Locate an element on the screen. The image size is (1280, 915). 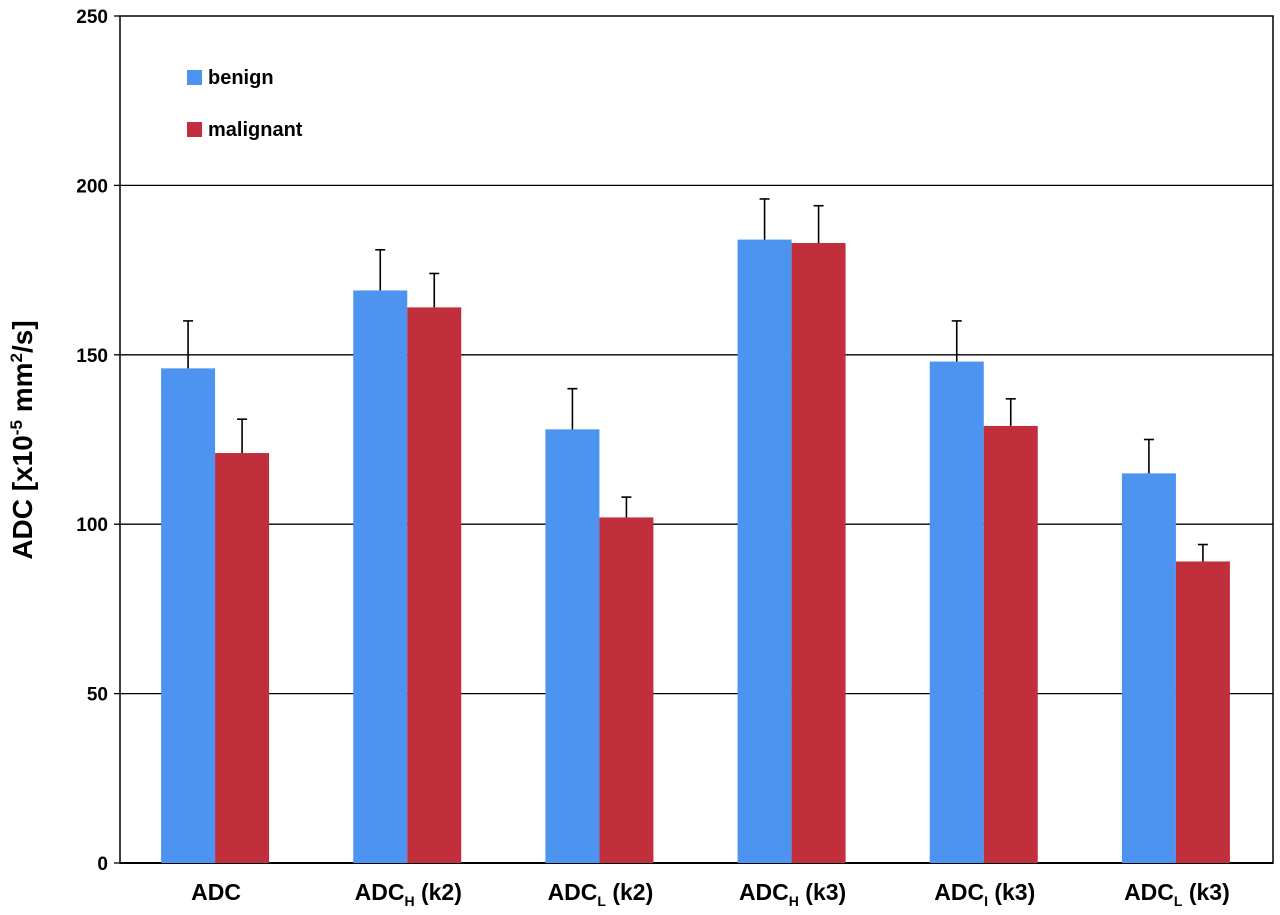
y-tick-label: 250 is located at coordinates (92, 17).